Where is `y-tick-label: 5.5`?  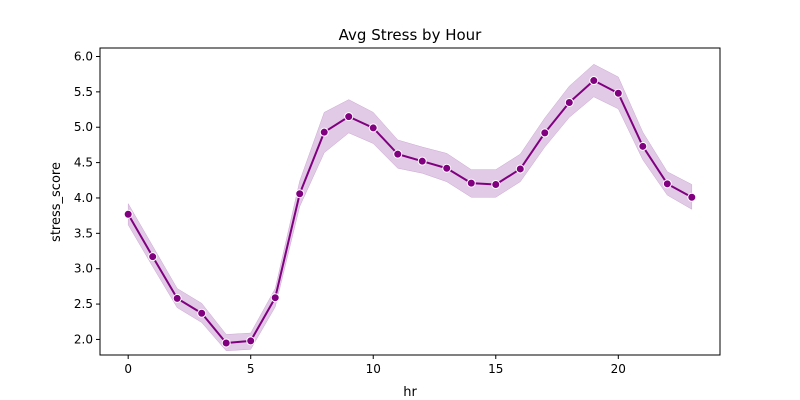
y-tick-label: 5.5 is located at coordinates (83, 92).